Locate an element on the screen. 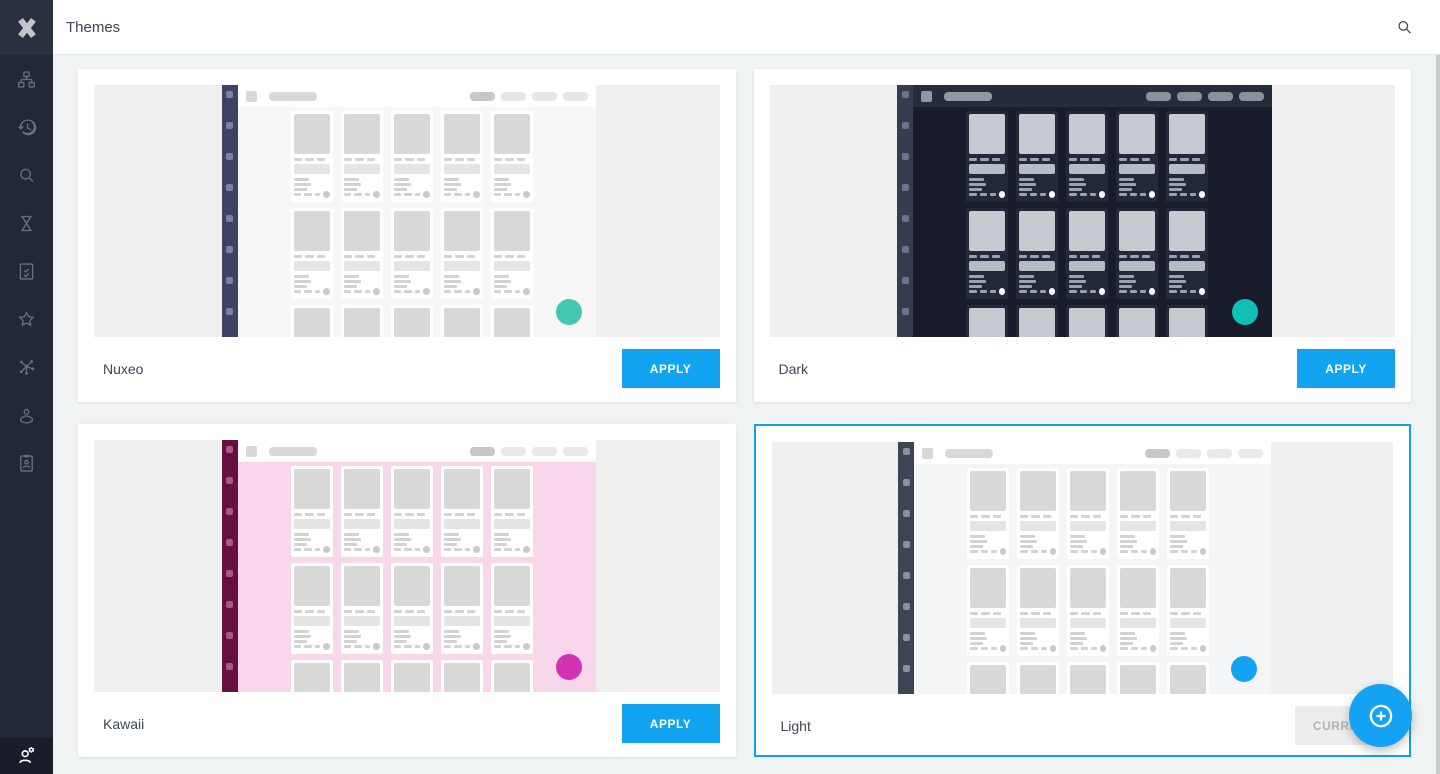  mock-title-bar is located at coordinates (968, 96).